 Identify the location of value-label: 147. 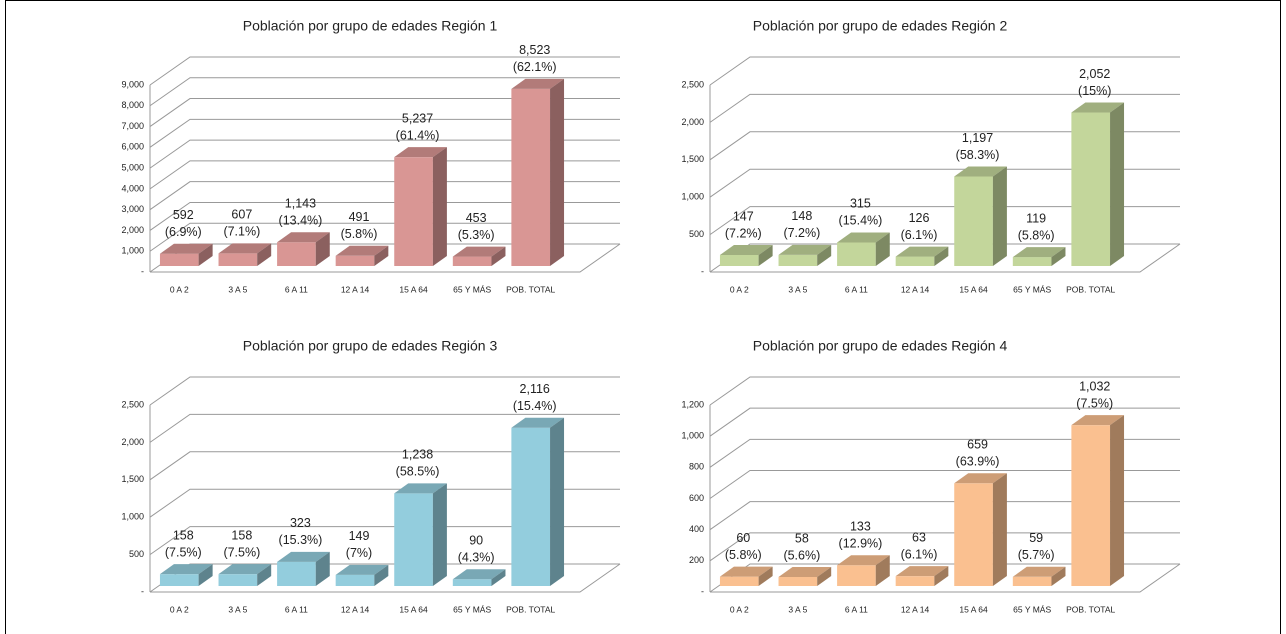
(743, 216).